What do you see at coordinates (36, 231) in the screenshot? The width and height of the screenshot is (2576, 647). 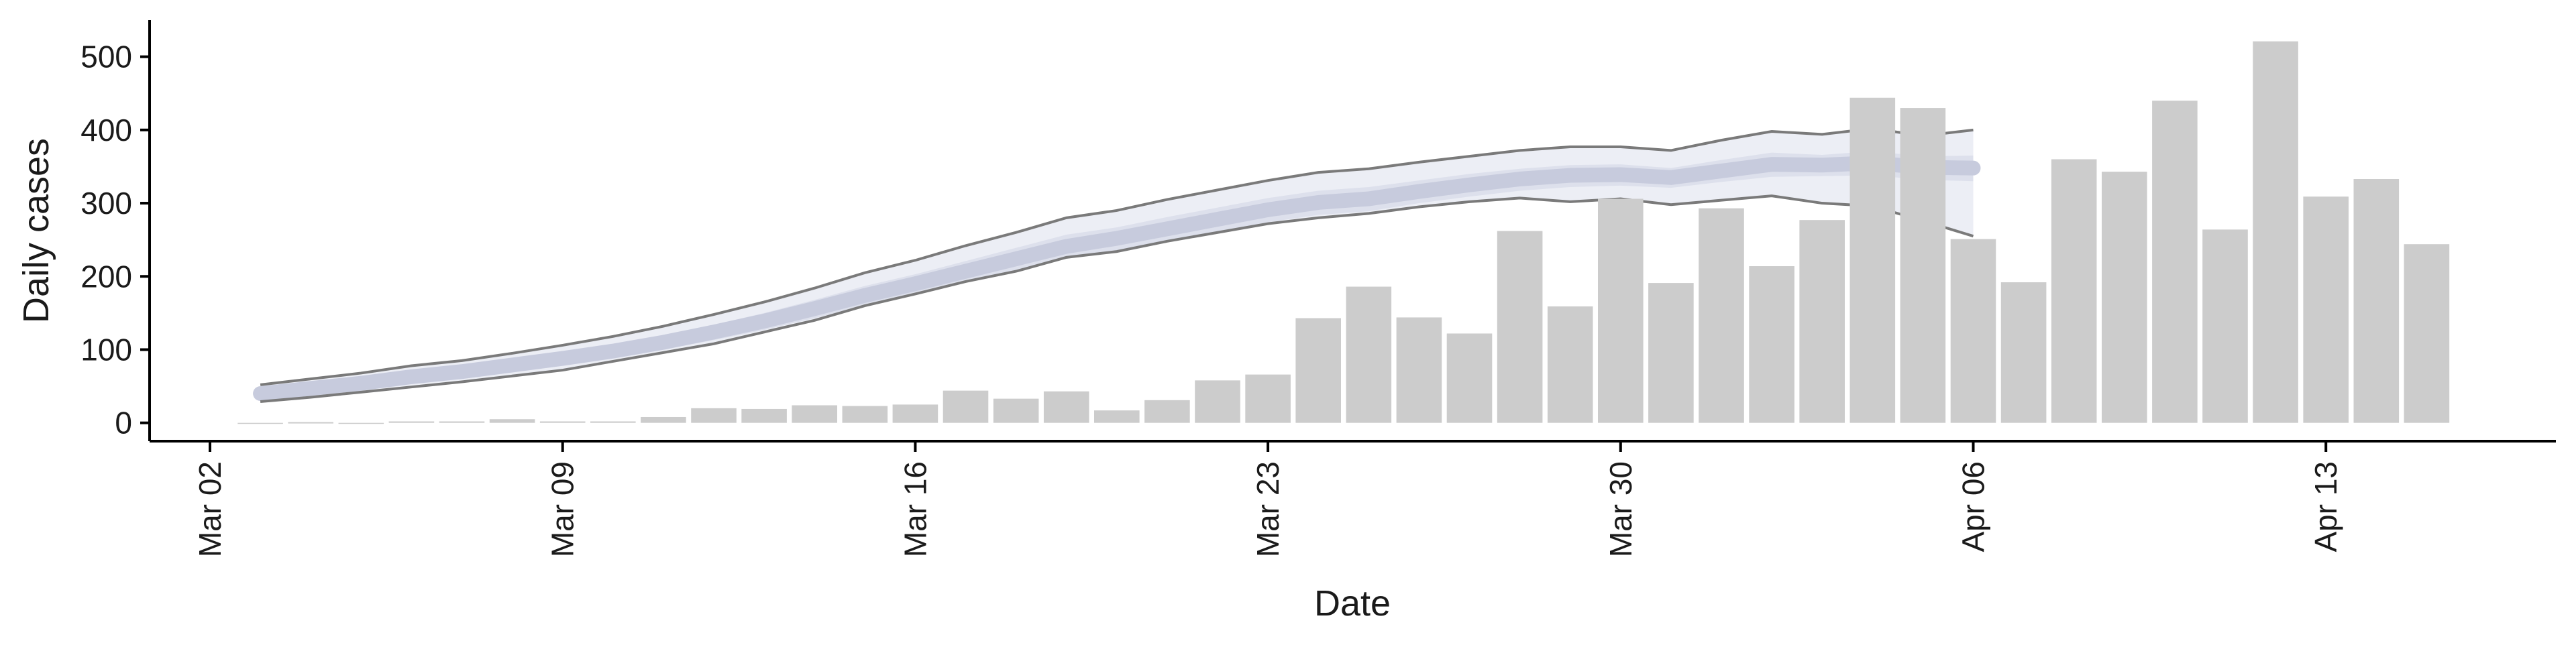 I see `y-axis-title: Daily cases` at bounding box center [36, 231].